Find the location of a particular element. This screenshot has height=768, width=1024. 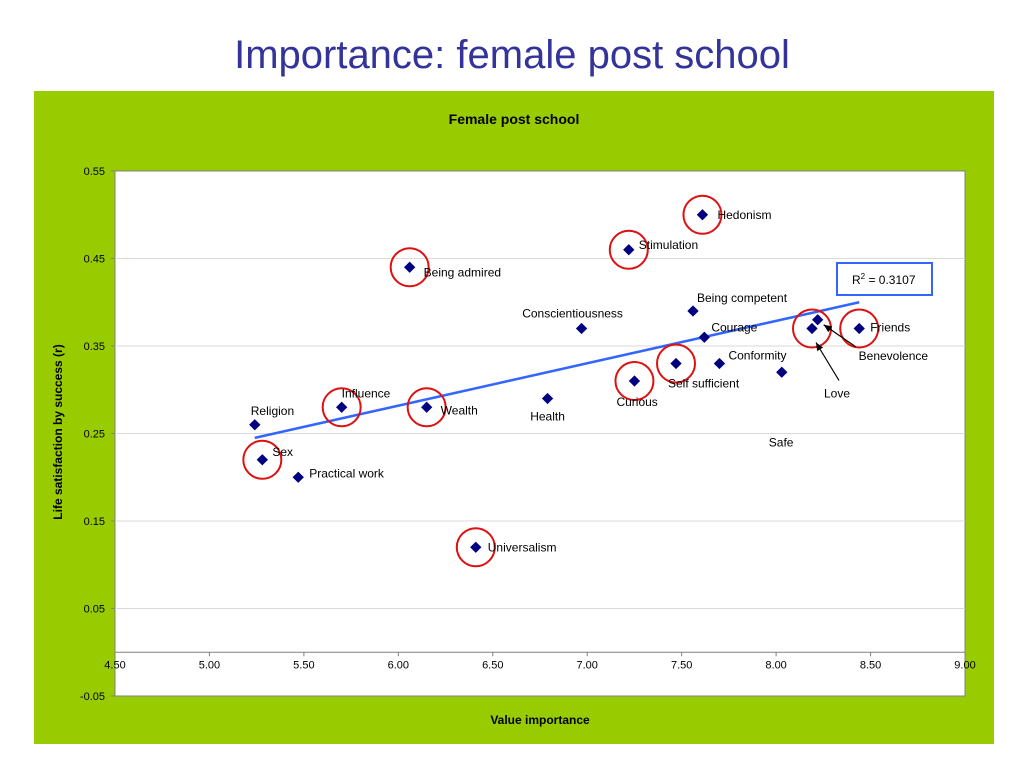

data-point-sex is located at coordinates (262, 460).